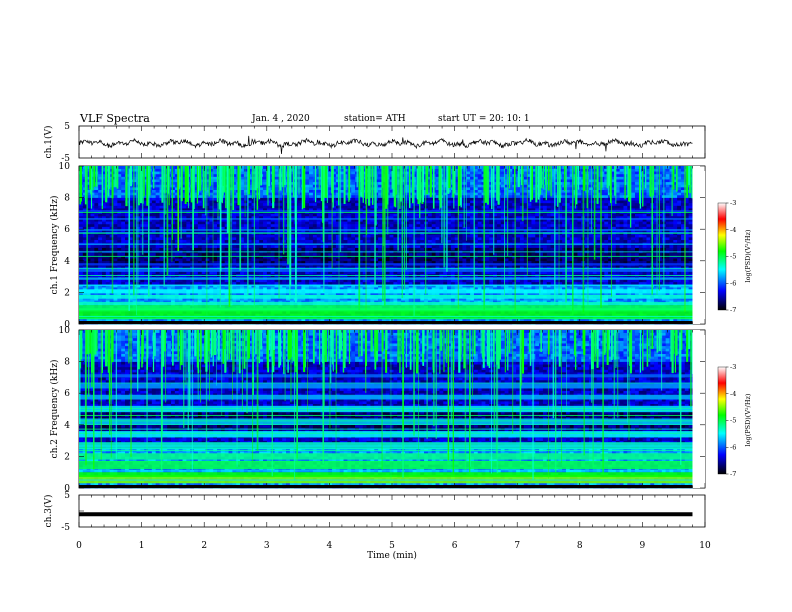 The image size is (792, 612). I want to click on x-tick-label: 1, so click(142, 546).